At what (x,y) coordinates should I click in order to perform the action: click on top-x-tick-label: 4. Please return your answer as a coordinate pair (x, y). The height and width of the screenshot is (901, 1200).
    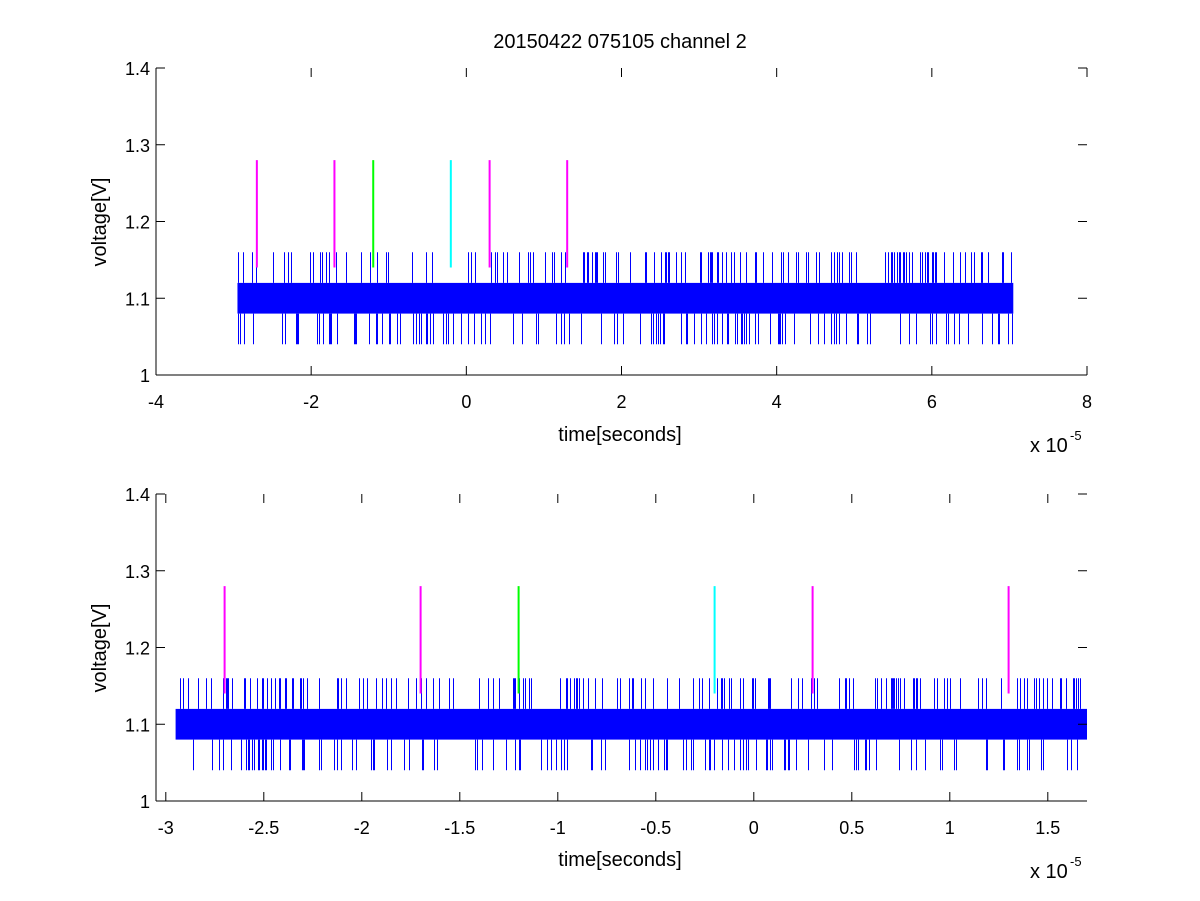
    Looking at the image, I should click on (777, 402).